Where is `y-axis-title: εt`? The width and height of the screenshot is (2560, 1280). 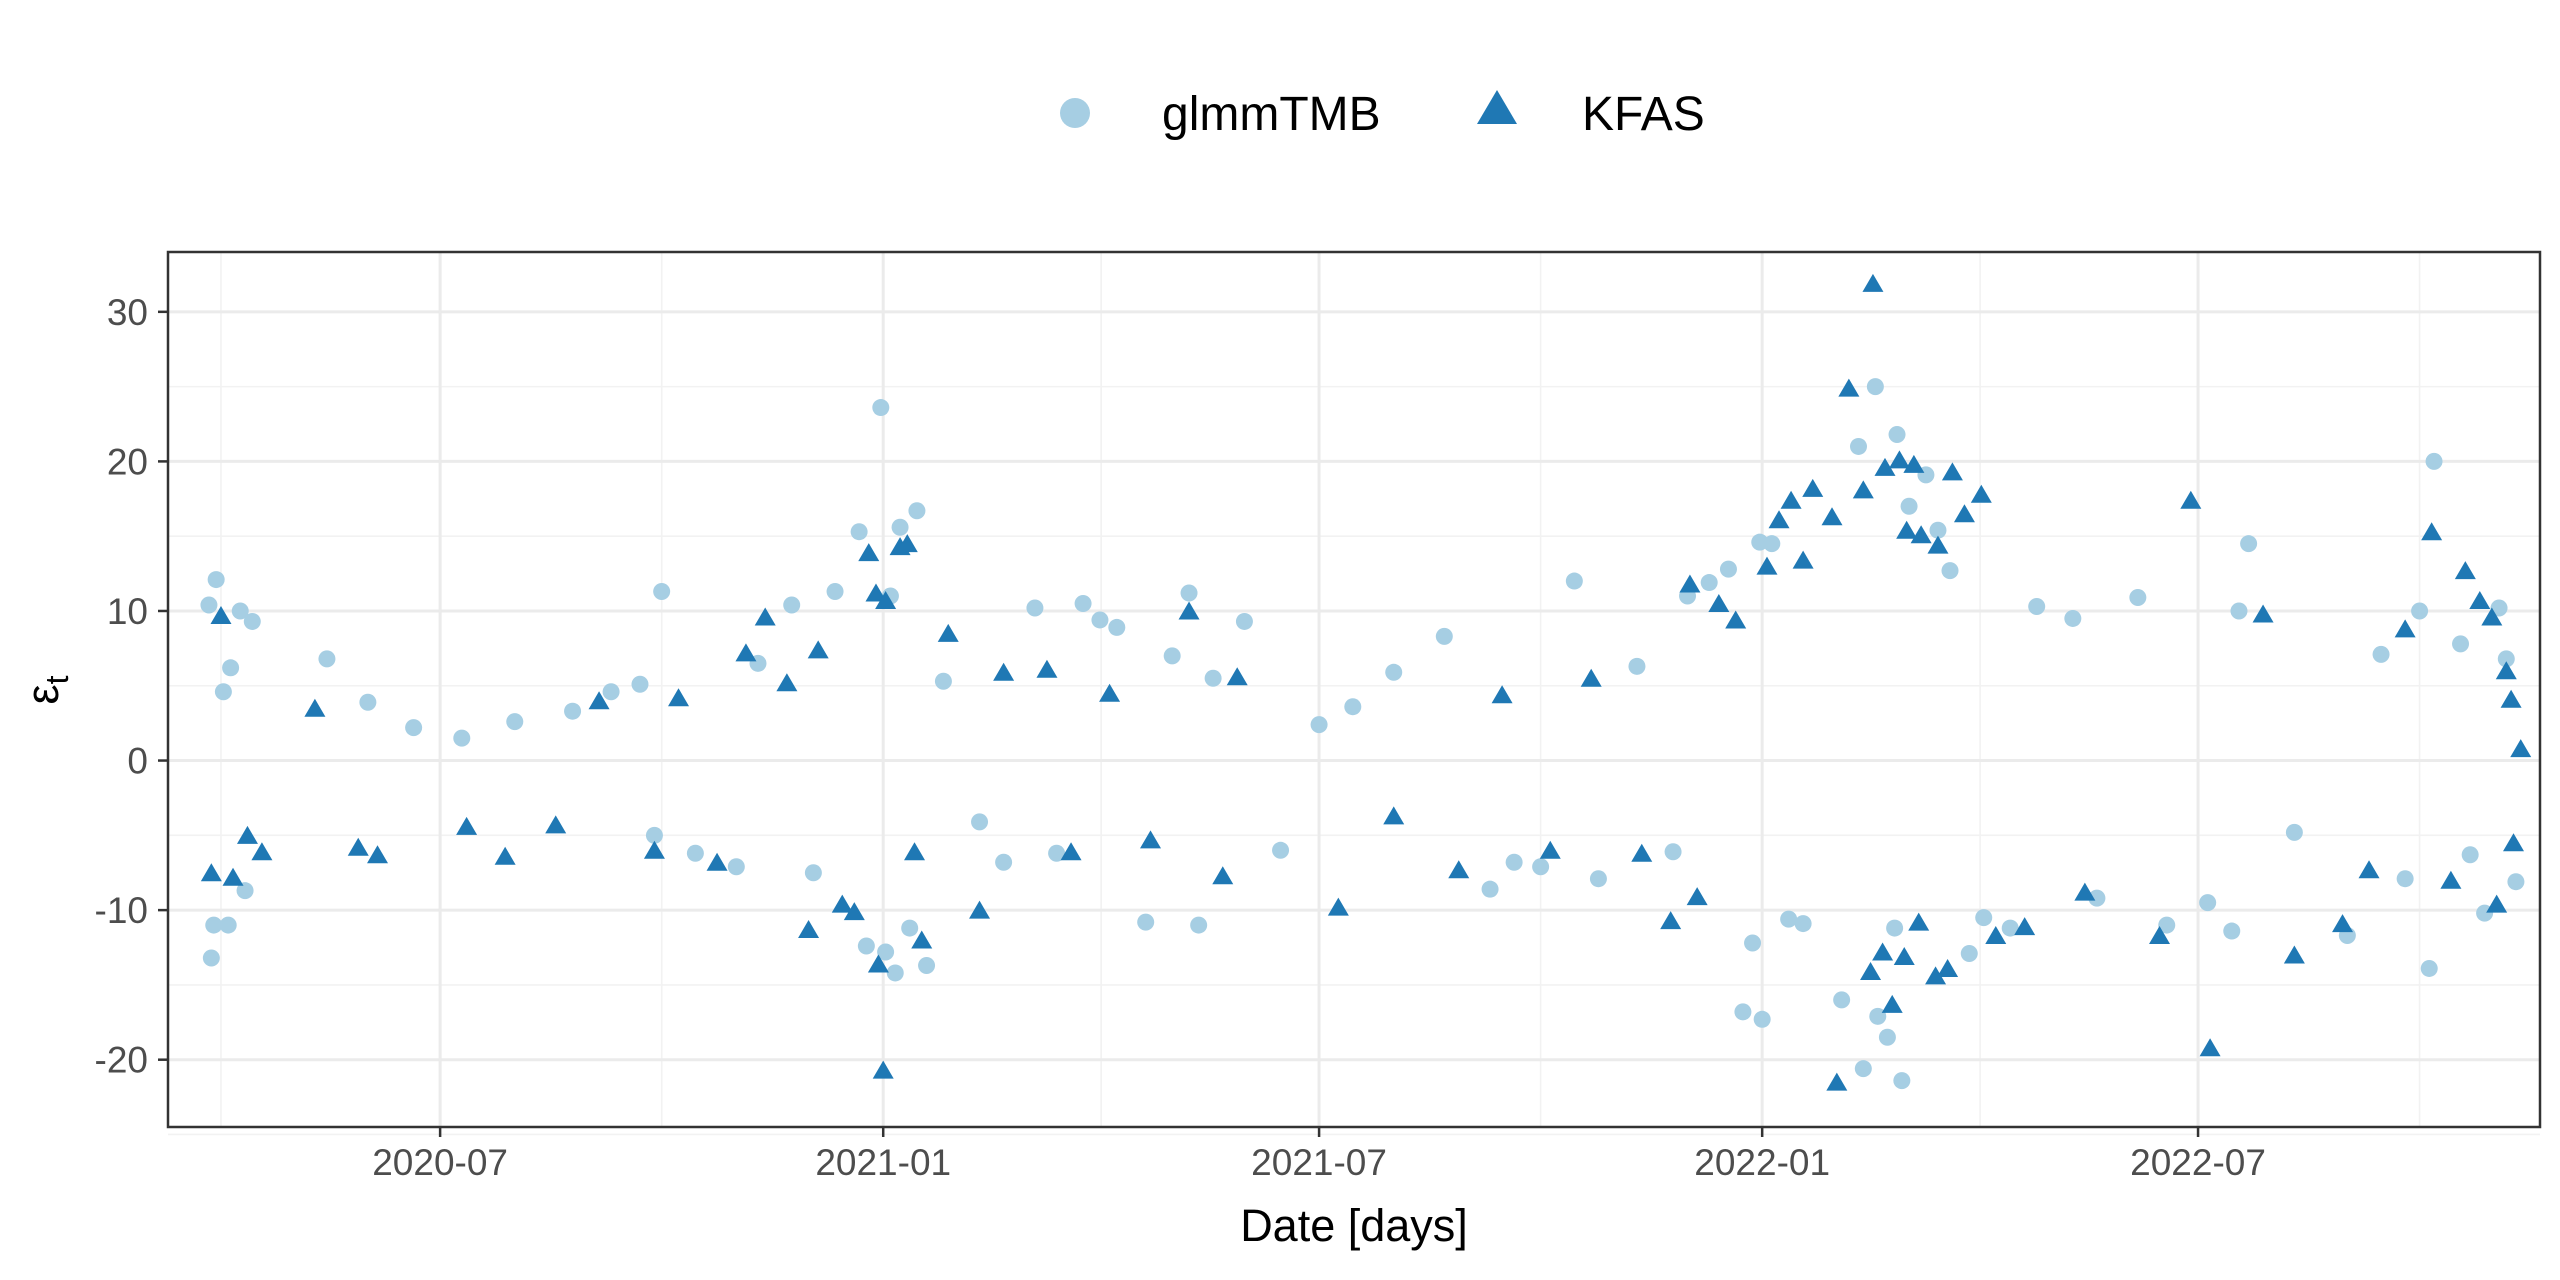
y-axis-title: εt is located at coordinates (46, 689).